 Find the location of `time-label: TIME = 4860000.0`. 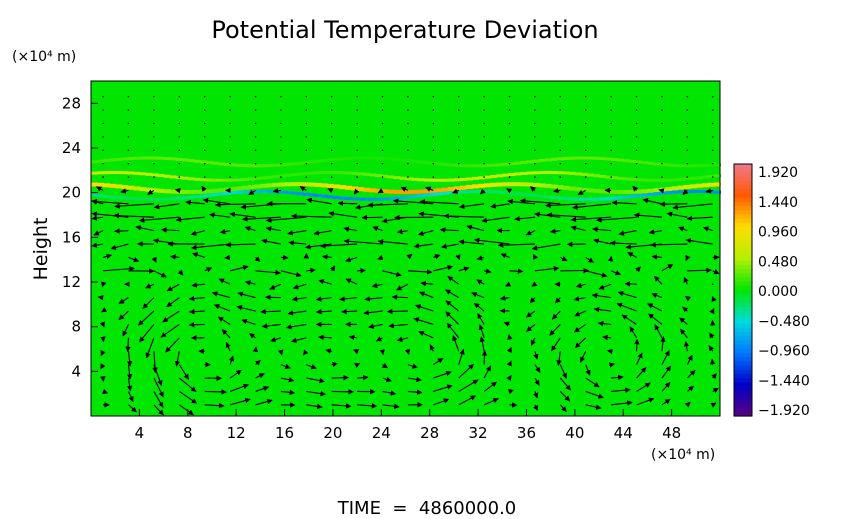

time-label: TIME = 4860000.0 is located at coordinates (427, 508).